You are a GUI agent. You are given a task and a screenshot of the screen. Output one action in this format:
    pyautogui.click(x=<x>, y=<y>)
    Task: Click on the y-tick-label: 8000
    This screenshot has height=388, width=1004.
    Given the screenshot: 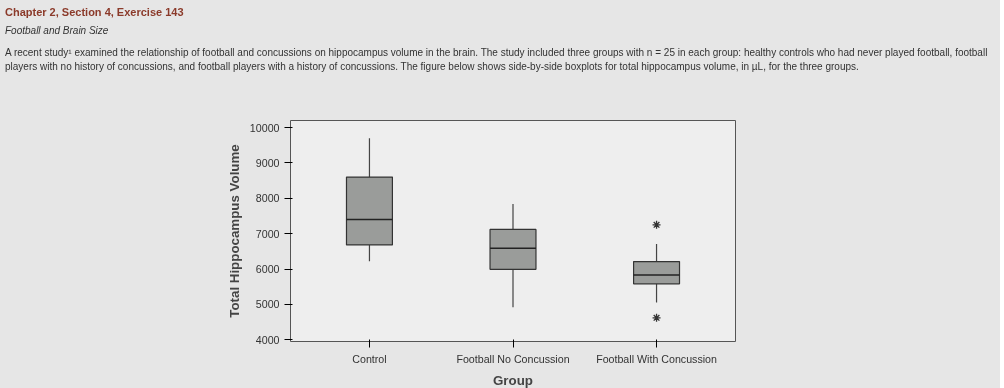 What is the action you would take?
    pyautogui.click(x=267, y=198)
    